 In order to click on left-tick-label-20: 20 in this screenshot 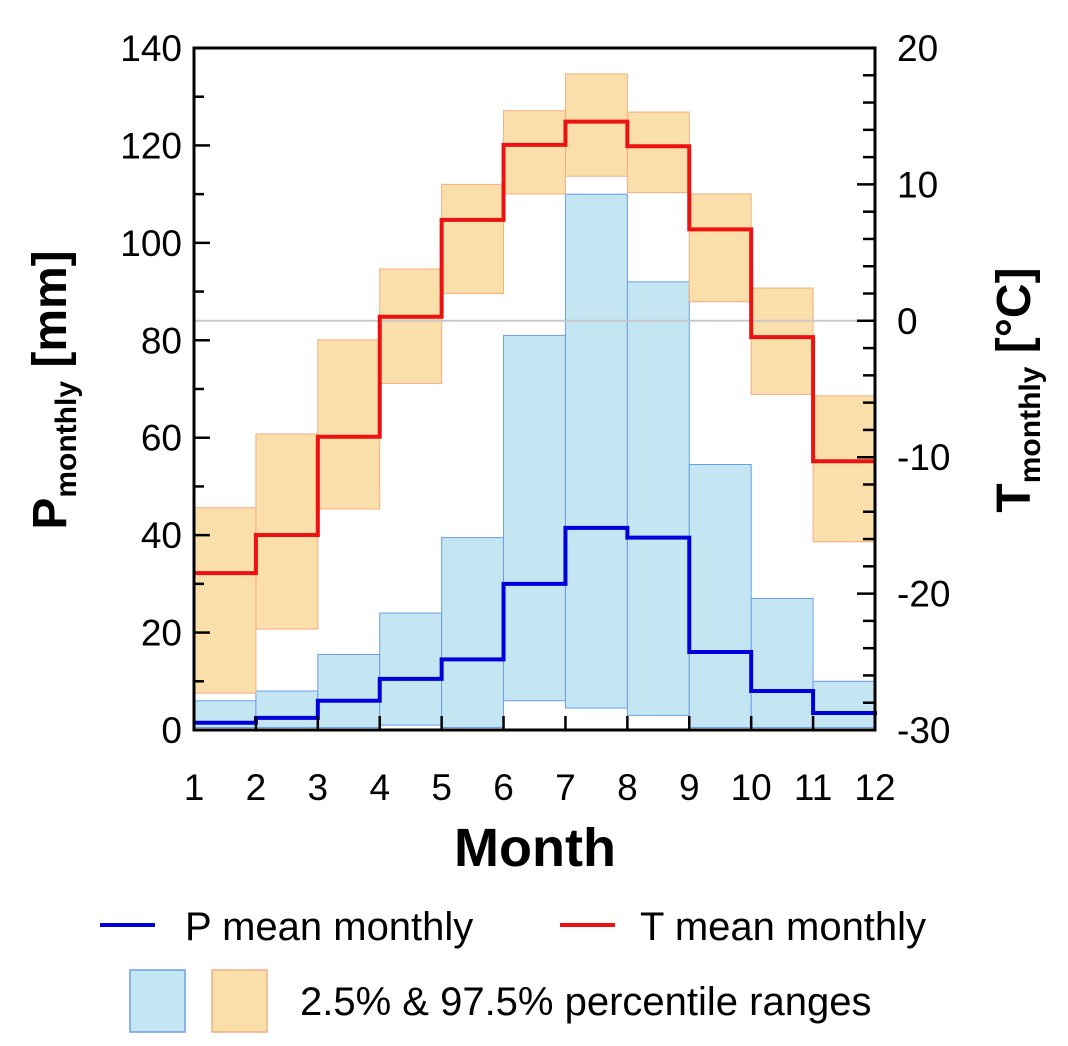, I will do `click(161, 633)`.